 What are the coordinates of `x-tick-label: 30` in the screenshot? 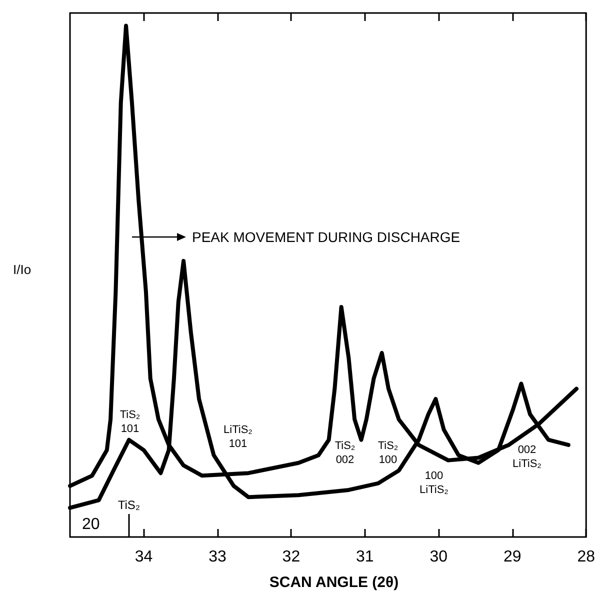 It's located at (439, 557).